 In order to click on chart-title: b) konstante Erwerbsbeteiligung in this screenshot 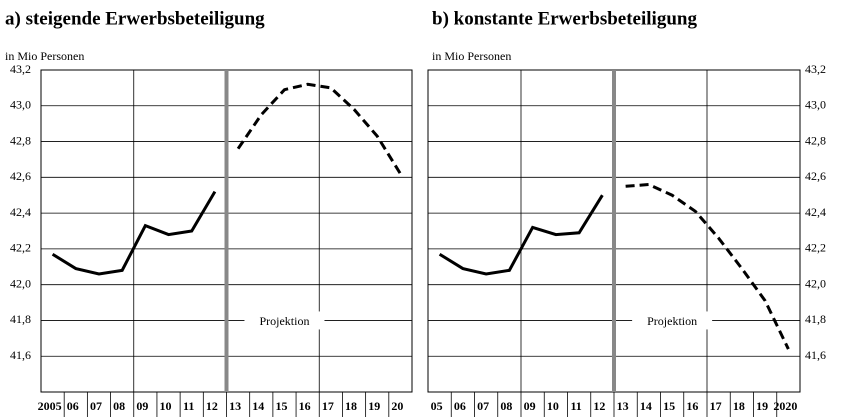, I will do `click(564, 18)`.